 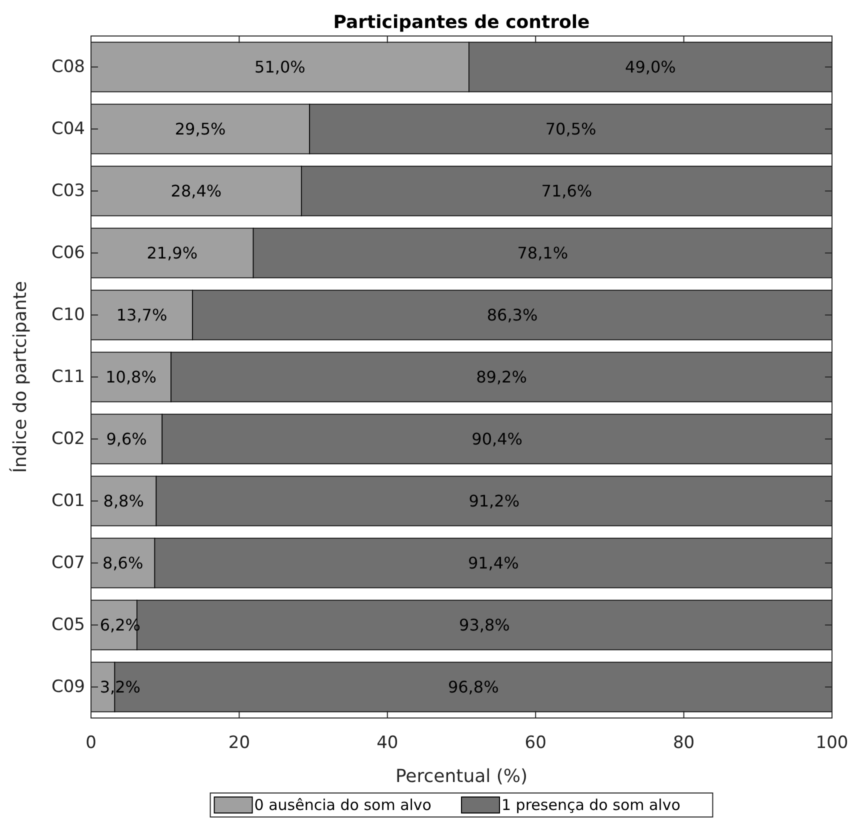 I want to click on data-label: 78,1%, so click(x=542, y=253).